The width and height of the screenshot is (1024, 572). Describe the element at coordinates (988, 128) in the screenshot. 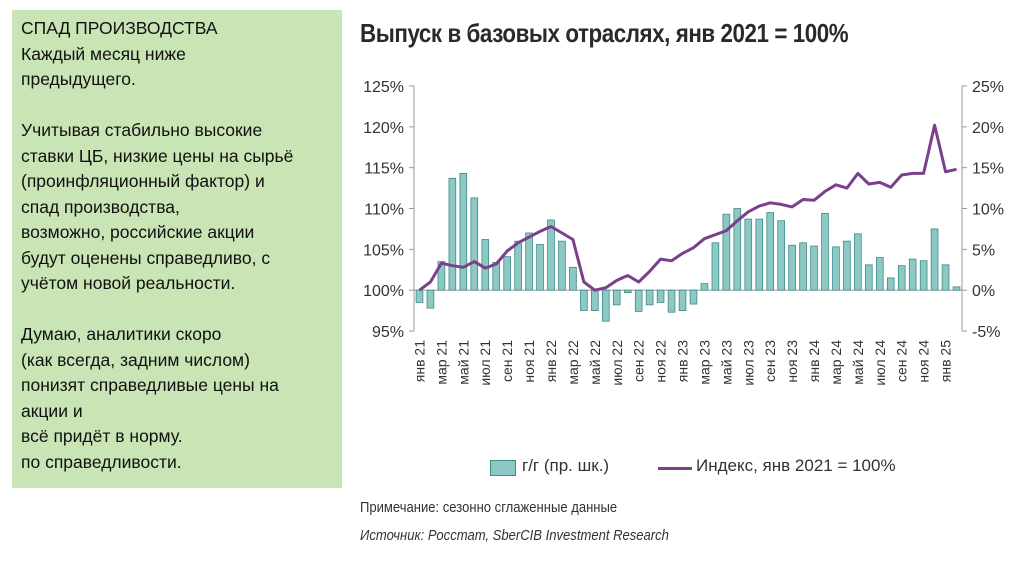

I see `right-tick-label: 20%` at that location.